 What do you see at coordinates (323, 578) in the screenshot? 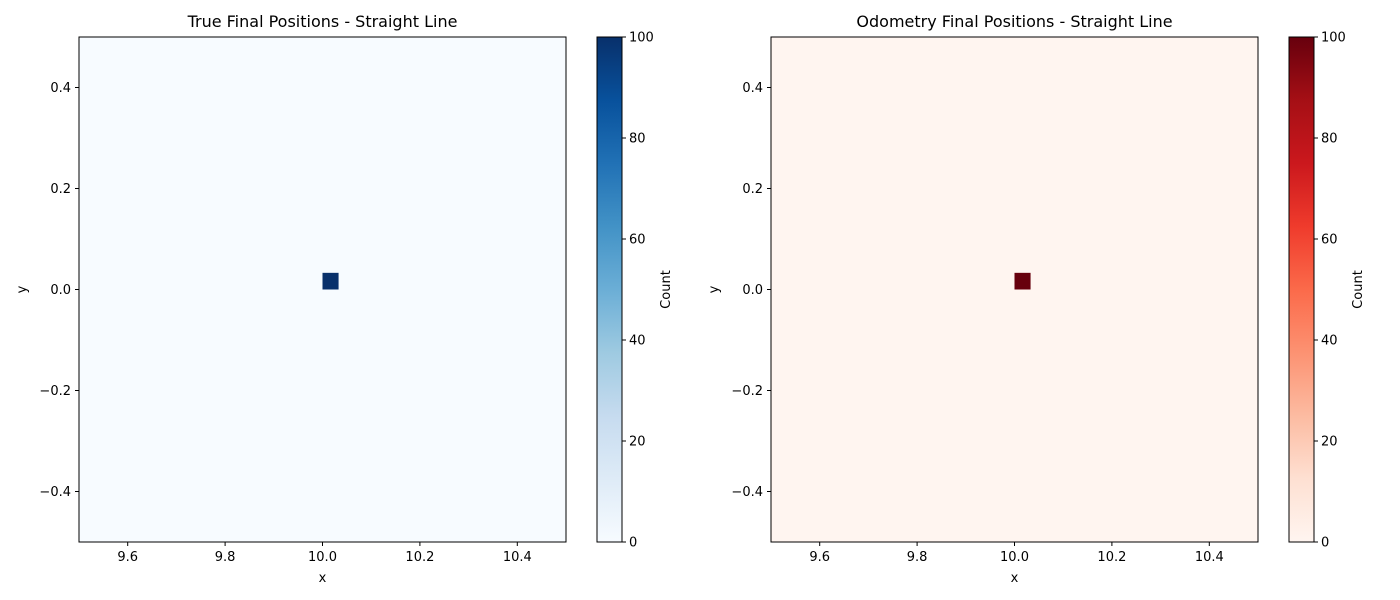
I see `left-x-axis-label: x` at bounding box center [323, 578].